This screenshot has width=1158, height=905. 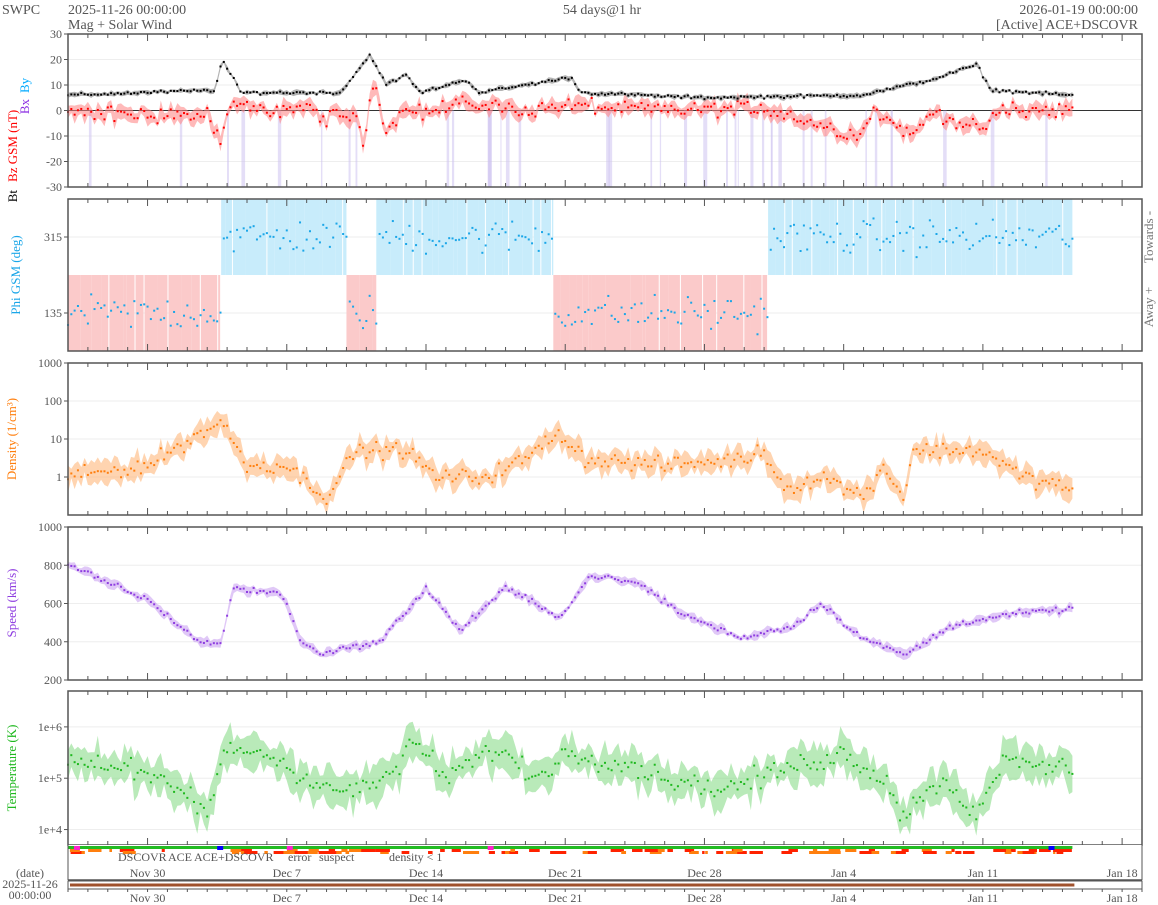 What do you see at coordinates (30, 873) in the screenshot?
I see `date-axis-label: (date)` at bounding box center [30, 873].